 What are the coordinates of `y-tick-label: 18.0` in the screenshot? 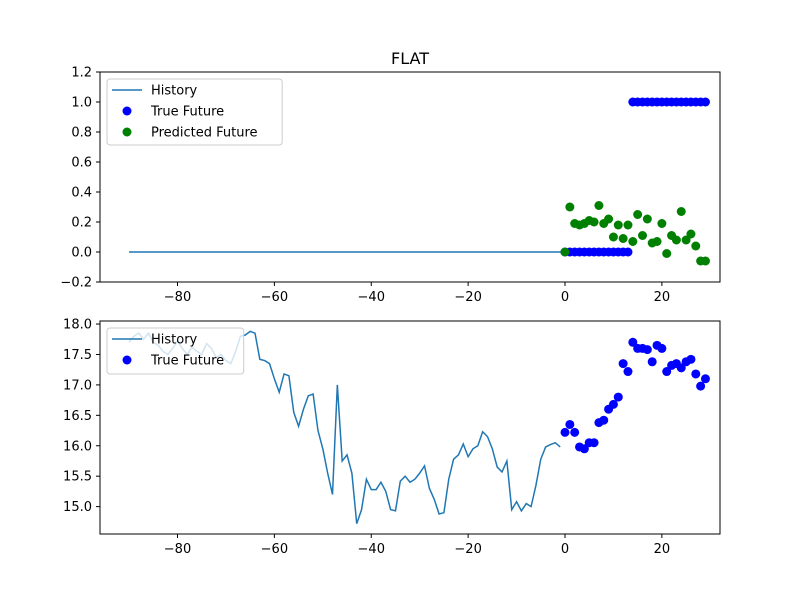 It's located at (77, 325).